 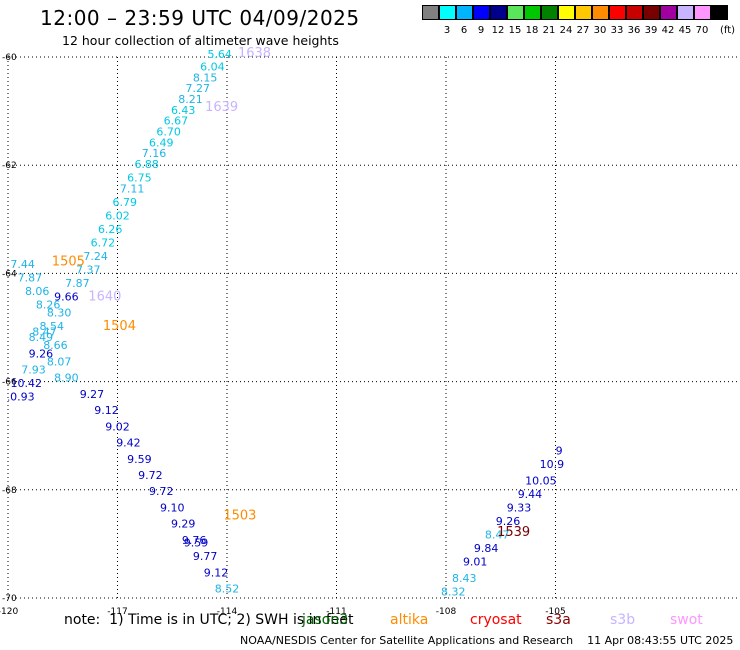 I want to click on wave-height-point: 9.02, so click(x=117, y=426).